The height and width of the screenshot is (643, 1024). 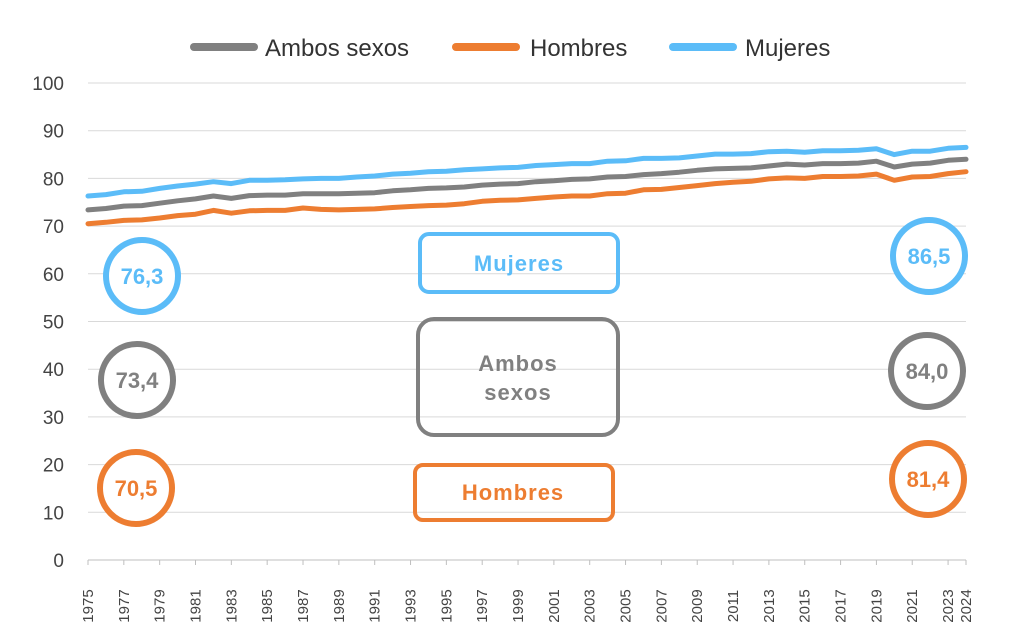 What do you see at coordinates (590, 605) in the screenshot?
I see `x-tick-label: 2003` at bounding box center [590, 605].